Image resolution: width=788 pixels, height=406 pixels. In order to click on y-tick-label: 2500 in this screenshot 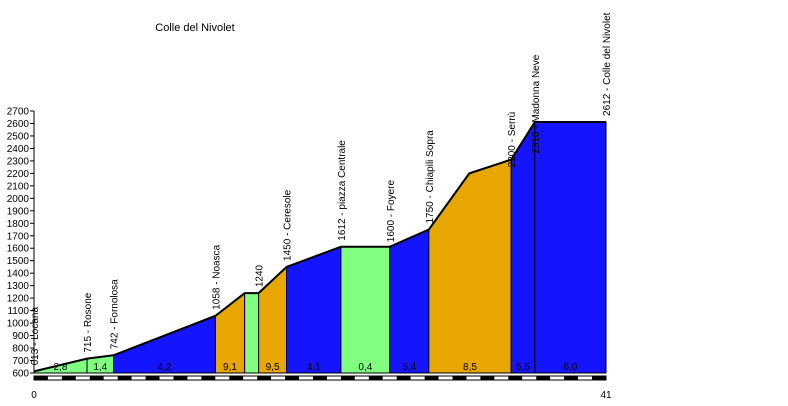, I will do `click(18, 136)`.